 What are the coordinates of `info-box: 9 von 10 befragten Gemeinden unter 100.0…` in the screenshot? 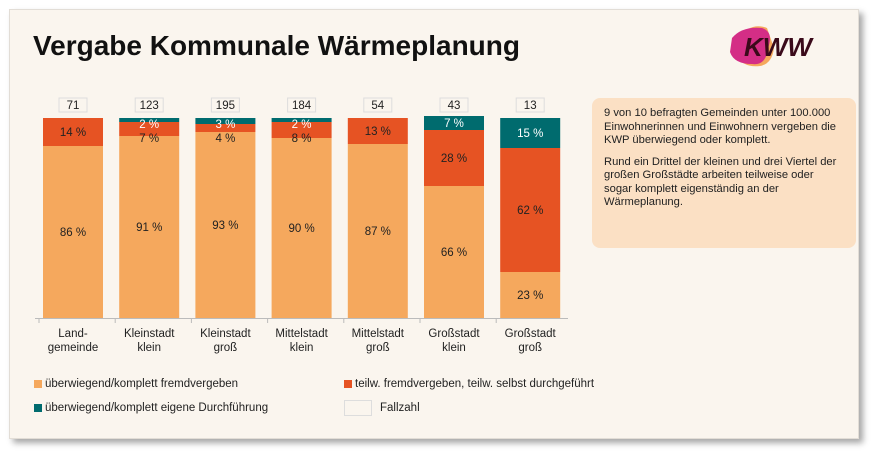 It's located at (724, 173).